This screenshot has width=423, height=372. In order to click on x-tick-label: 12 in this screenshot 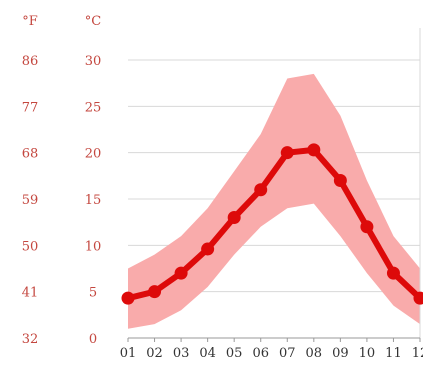, I will do `click(417, 353)`.